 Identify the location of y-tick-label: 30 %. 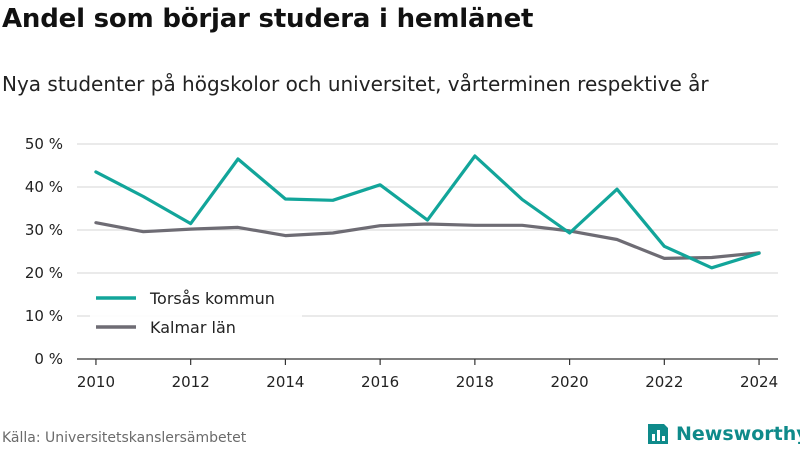
(44, 230).